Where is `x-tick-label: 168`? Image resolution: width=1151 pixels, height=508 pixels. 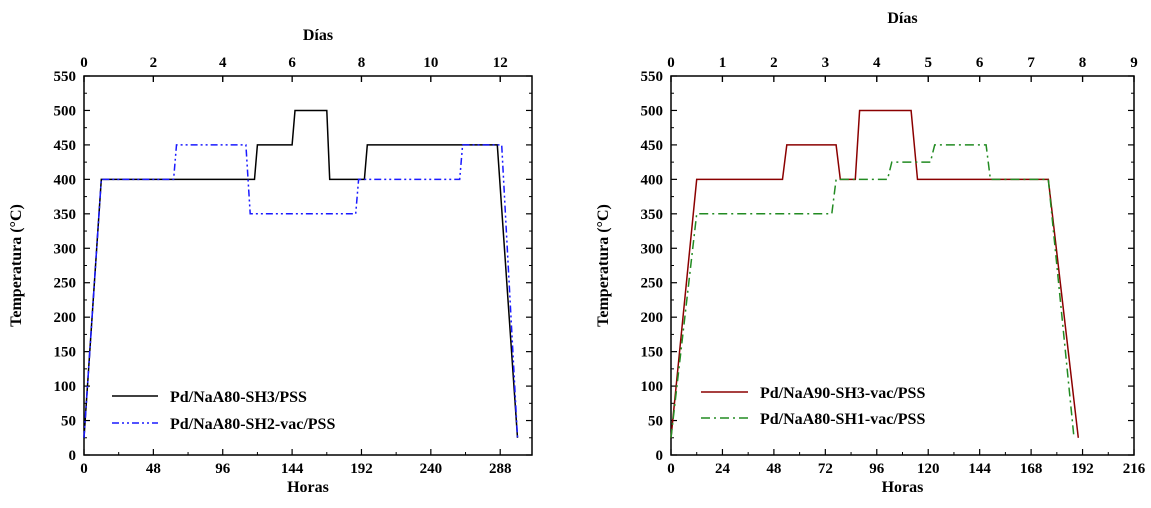
x-tick-label: 168 is located at coordinates (1031, 469).